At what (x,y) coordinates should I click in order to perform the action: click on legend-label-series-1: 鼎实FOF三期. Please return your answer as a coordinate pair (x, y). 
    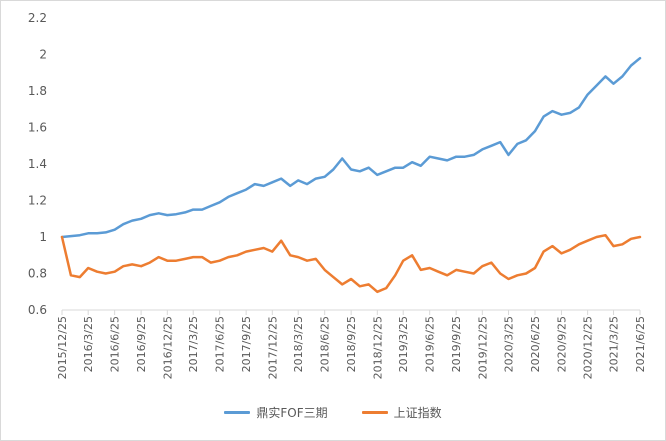
    Looking at the image, I should click on (292, 412).